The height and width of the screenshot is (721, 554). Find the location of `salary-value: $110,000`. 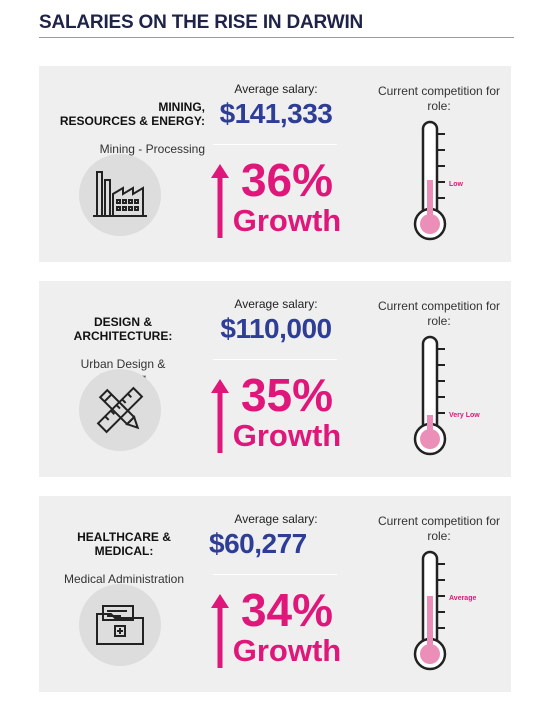

salary-value: $110,000 is located at coordinates (276, 328).